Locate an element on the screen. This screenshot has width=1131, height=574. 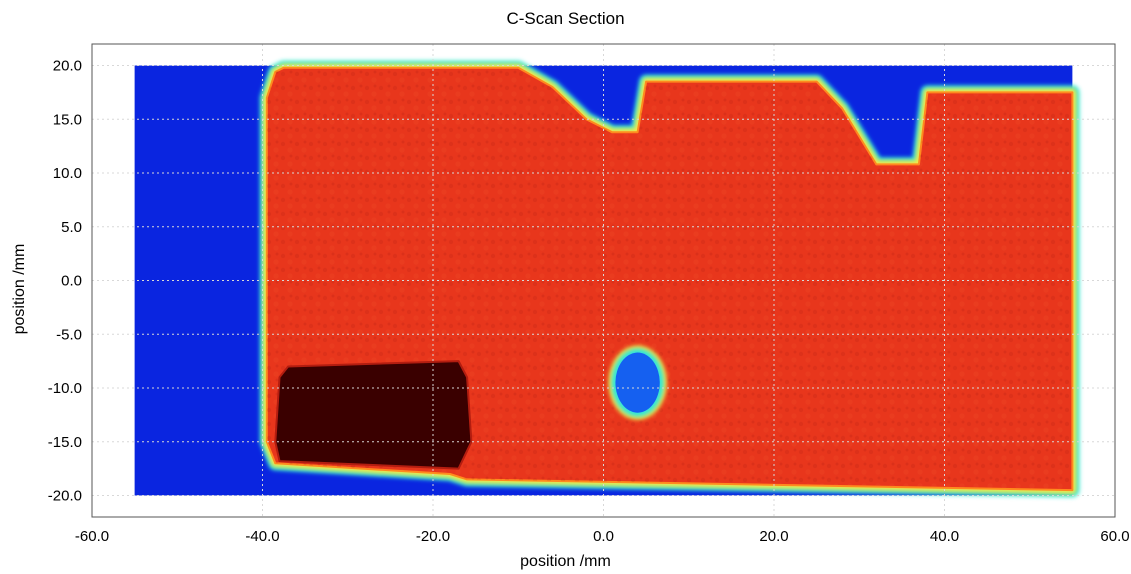
y-tick-label: 20.0 is located at coordinates (67, 66).